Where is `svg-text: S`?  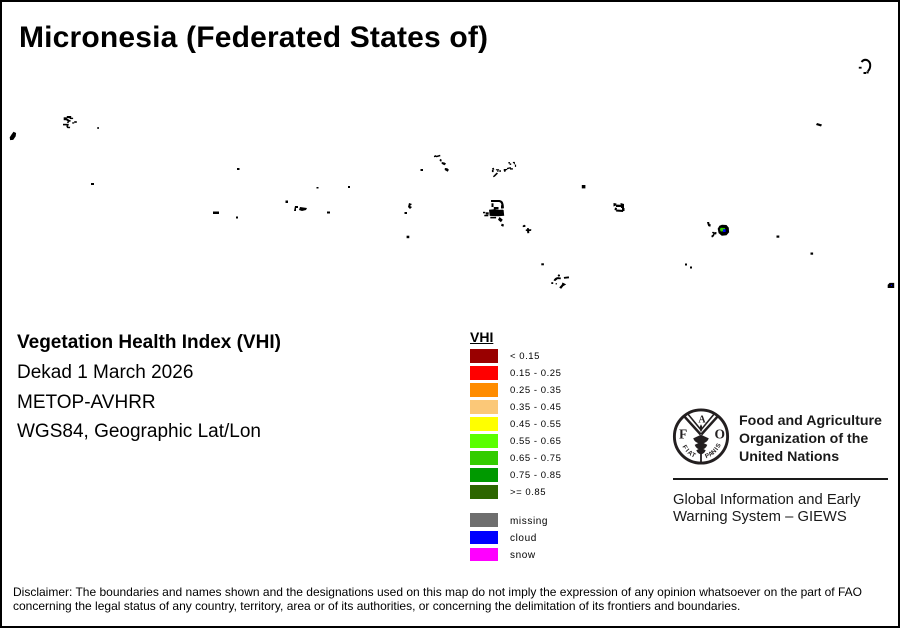
svg-text: S is located at coordinates (719, 445).